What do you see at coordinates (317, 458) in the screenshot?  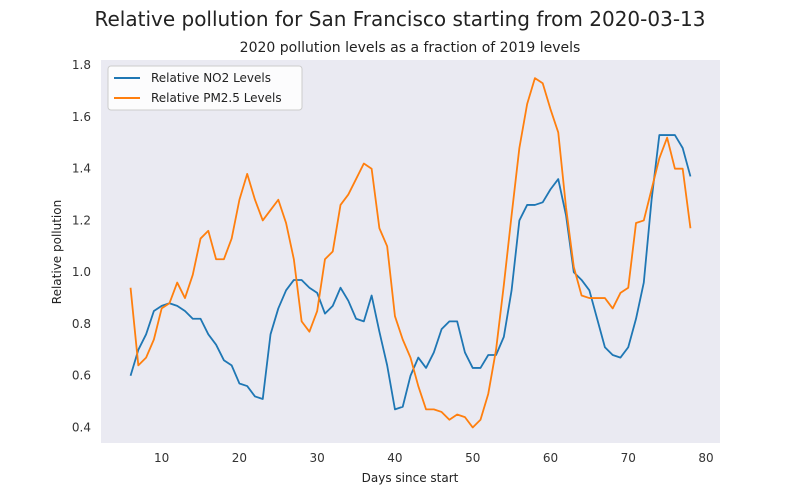 I see `x-tick-label: 30` at bounding box center [317, 458].